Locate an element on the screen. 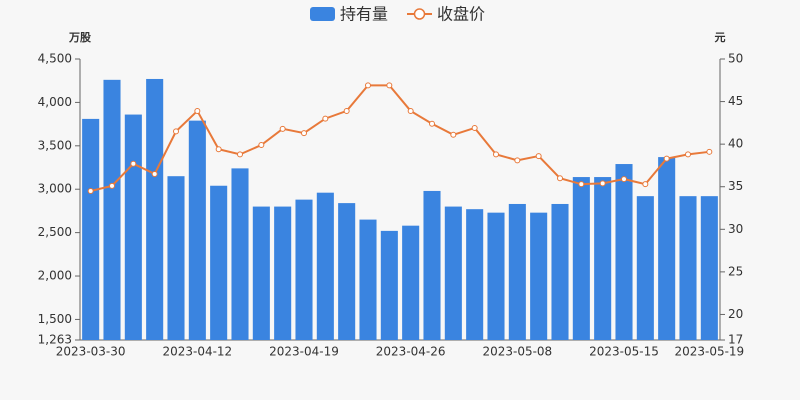 The image size is (800, 400). y-tick-label: 4,500 is located at coordinates (55, 59).